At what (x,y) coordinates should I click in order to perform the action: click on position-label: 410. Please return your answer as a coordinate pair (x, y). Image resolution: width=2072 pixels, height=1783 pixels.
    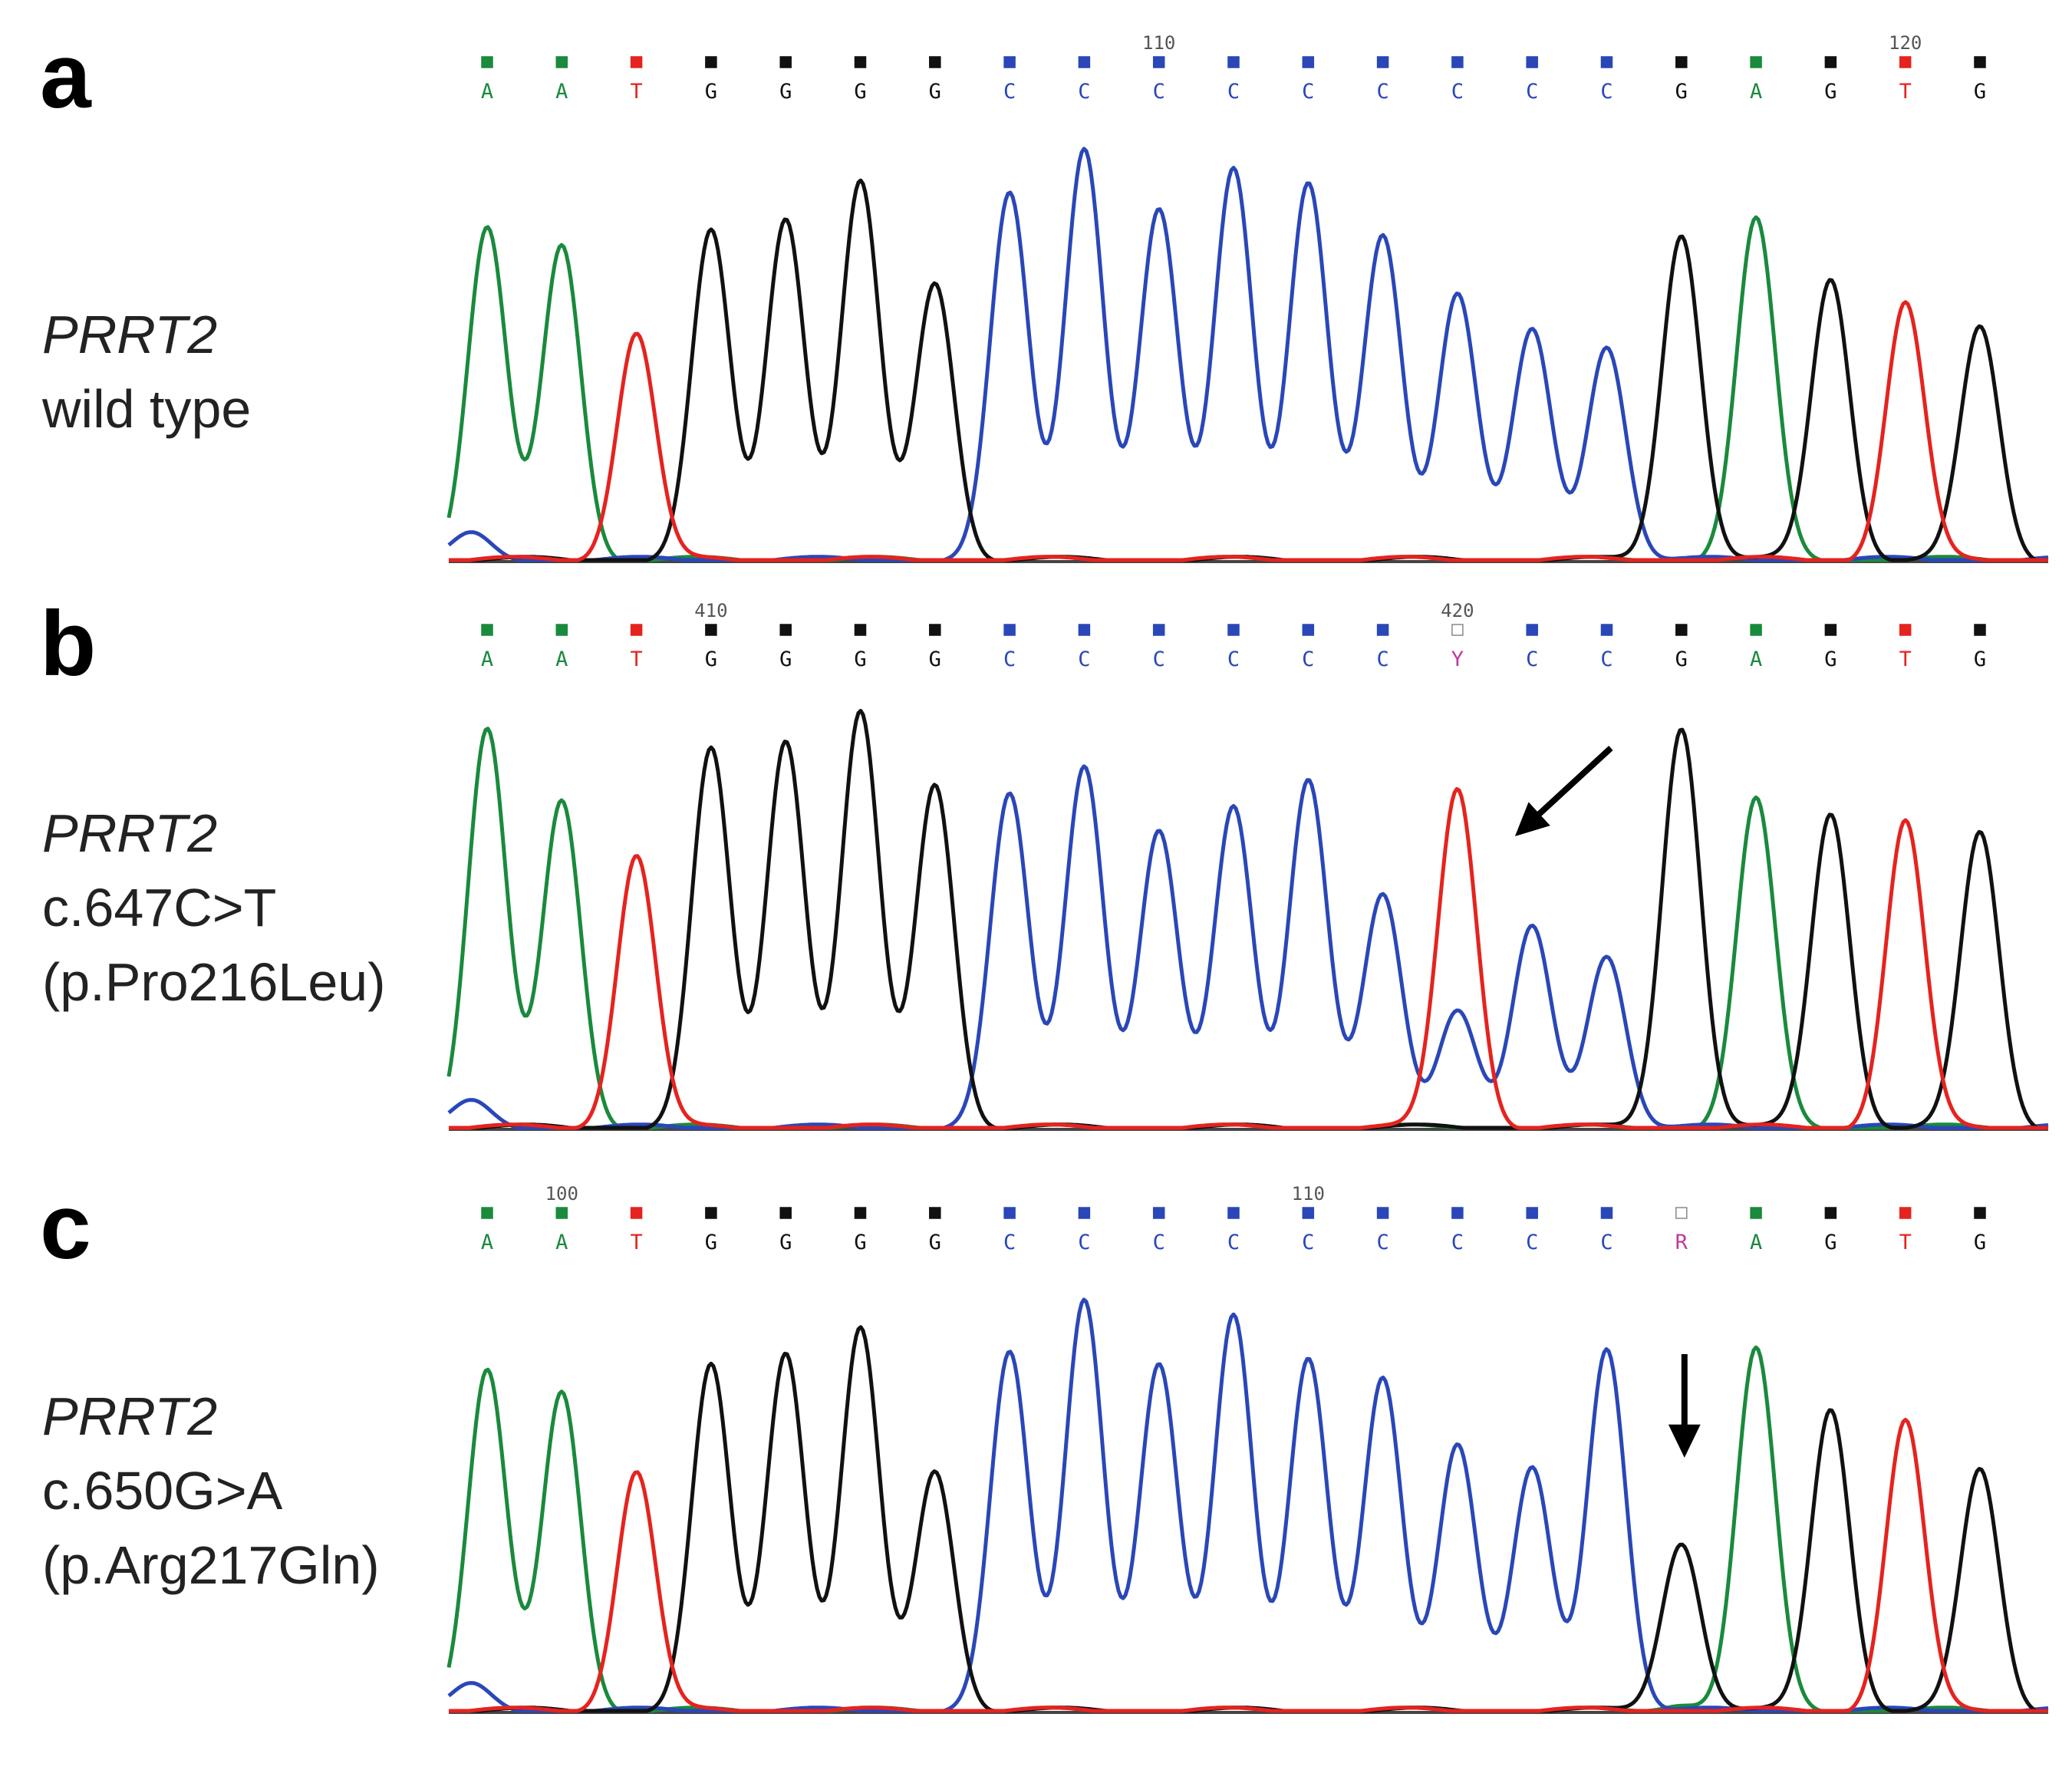
    Looking at the image, I should click on (710, 610).